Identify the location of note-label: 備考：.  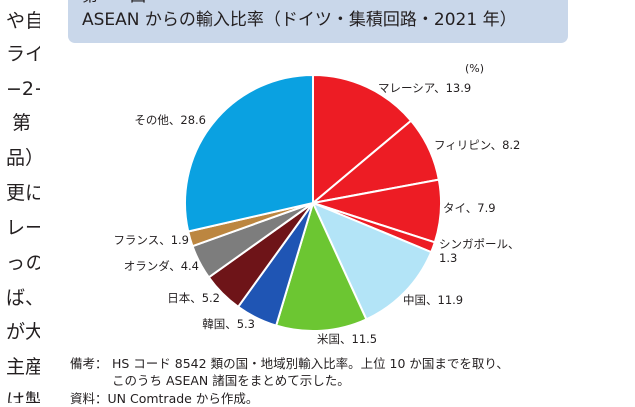
(89, 363).